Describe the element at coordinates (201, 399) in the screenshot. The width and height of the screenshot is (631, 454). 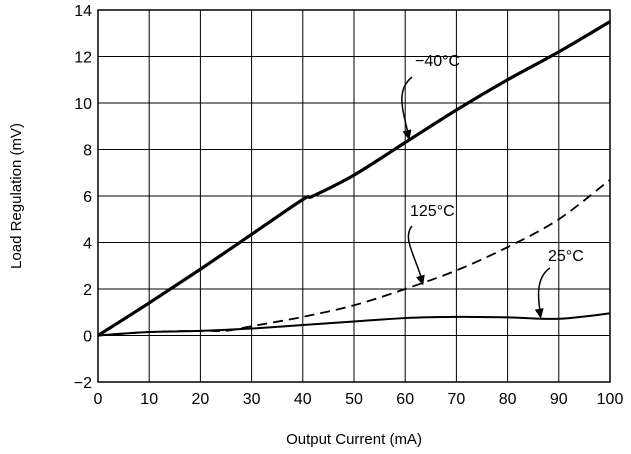
I see `x-tick-label: 20` at that location.